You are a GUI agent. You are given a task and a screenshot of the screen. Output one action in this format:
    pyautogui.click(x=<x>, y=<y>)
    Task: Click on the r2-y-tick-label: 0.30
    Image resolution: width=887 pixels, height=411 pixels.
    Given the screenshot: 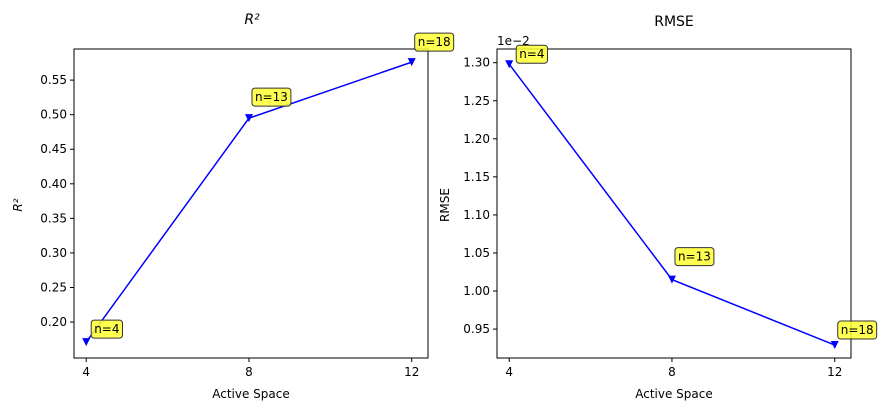 What is the action you would take?
    pyautogui.click(x=53, y=253)
    